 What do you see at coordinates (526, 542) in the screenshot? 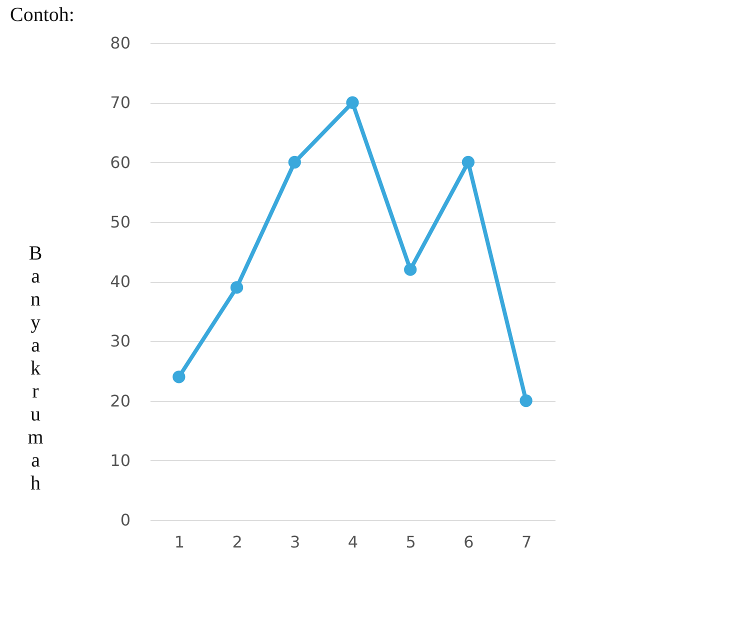
I see `x-tick-label: 7` at bounding box center [526, 542].